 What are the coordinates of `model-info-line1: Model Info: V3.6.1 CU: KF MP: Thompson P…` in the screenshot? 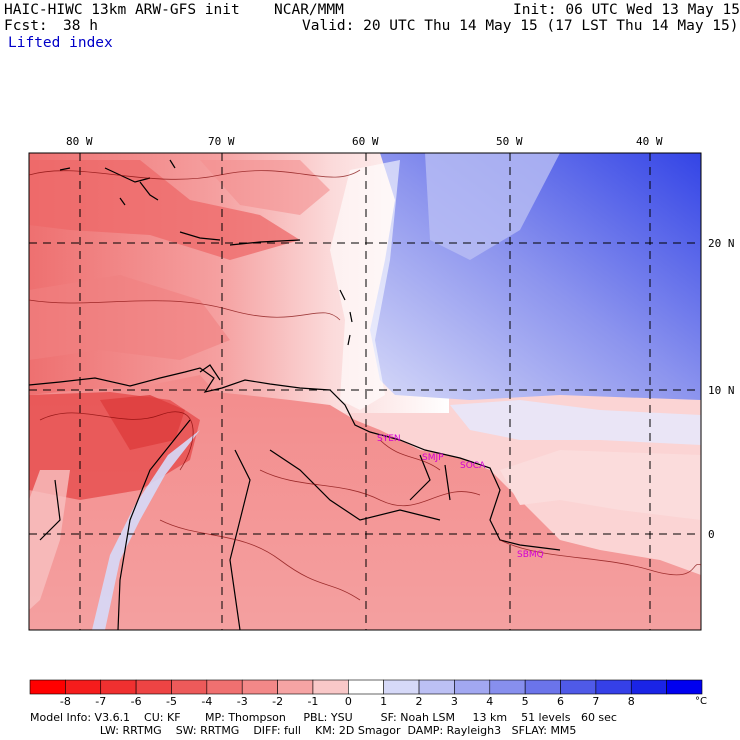 It's located at (323, 717).